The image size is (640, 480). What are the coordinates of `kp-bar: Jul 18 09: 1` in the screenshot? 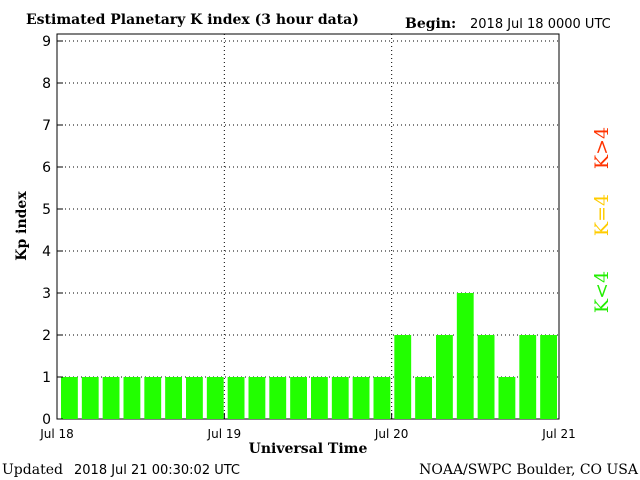 It's located at (132, 398).